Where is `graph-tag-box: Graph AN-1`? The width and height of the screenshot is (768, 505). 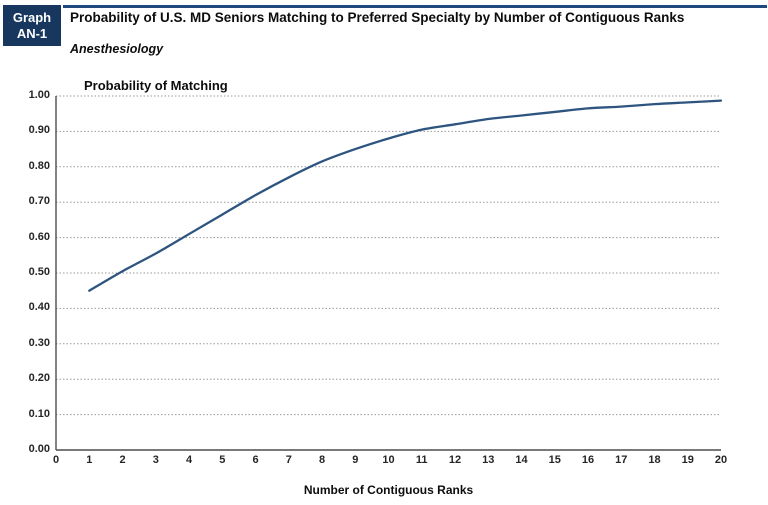
graph-tag-box: Graph AN-1 is located at coordinates (32, 25).